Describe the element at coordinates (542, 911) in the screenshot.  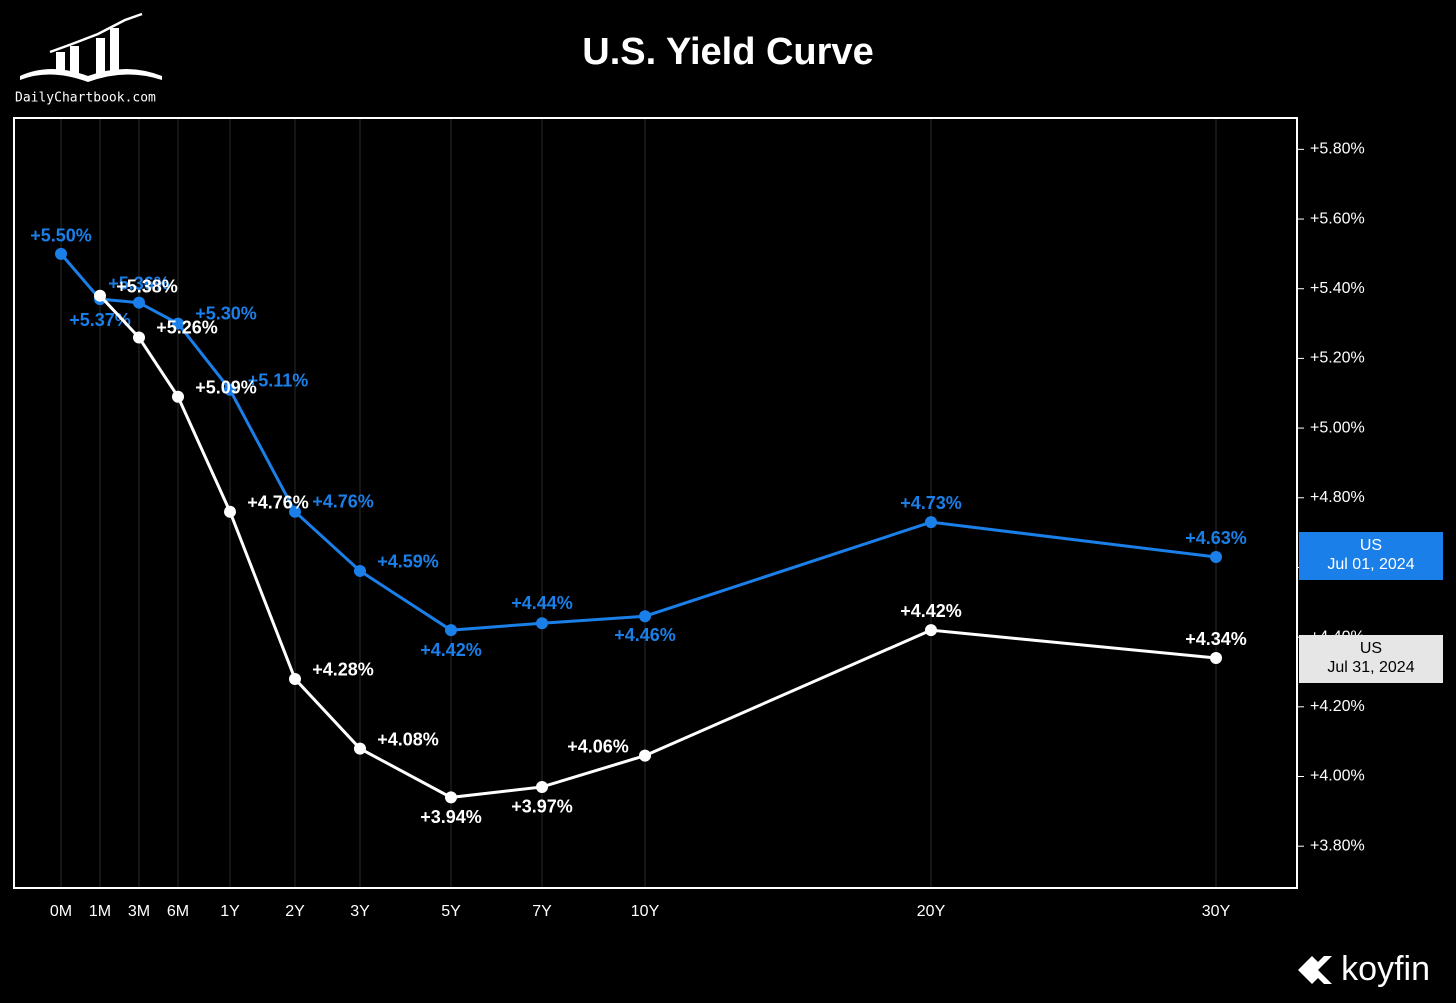
I see `x-tick-label: 7Y` at that location.